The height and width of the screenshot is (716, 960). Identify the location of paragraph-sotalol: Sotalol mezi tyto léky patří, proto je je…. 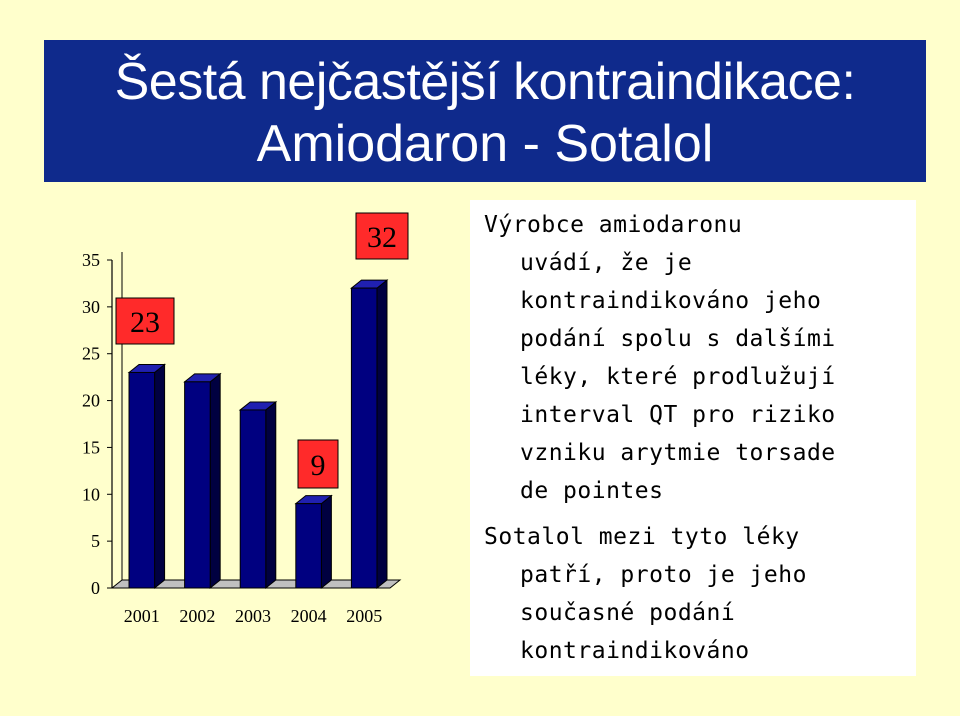
(694, 594).